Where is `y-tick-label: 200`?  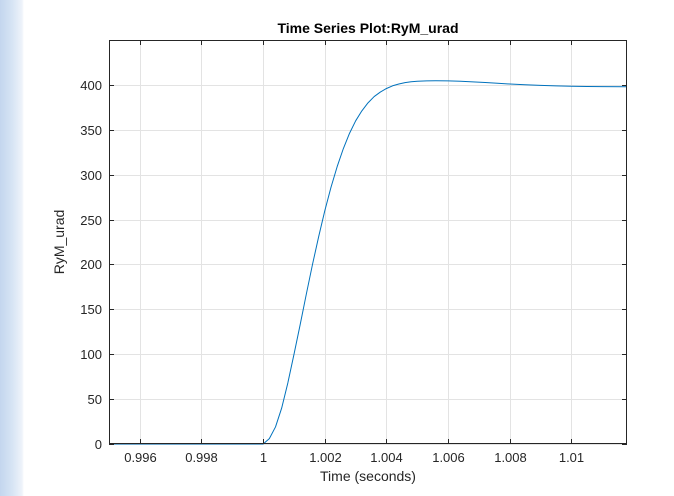
y-tick-label: 200 is located at coordinates (91, 264).